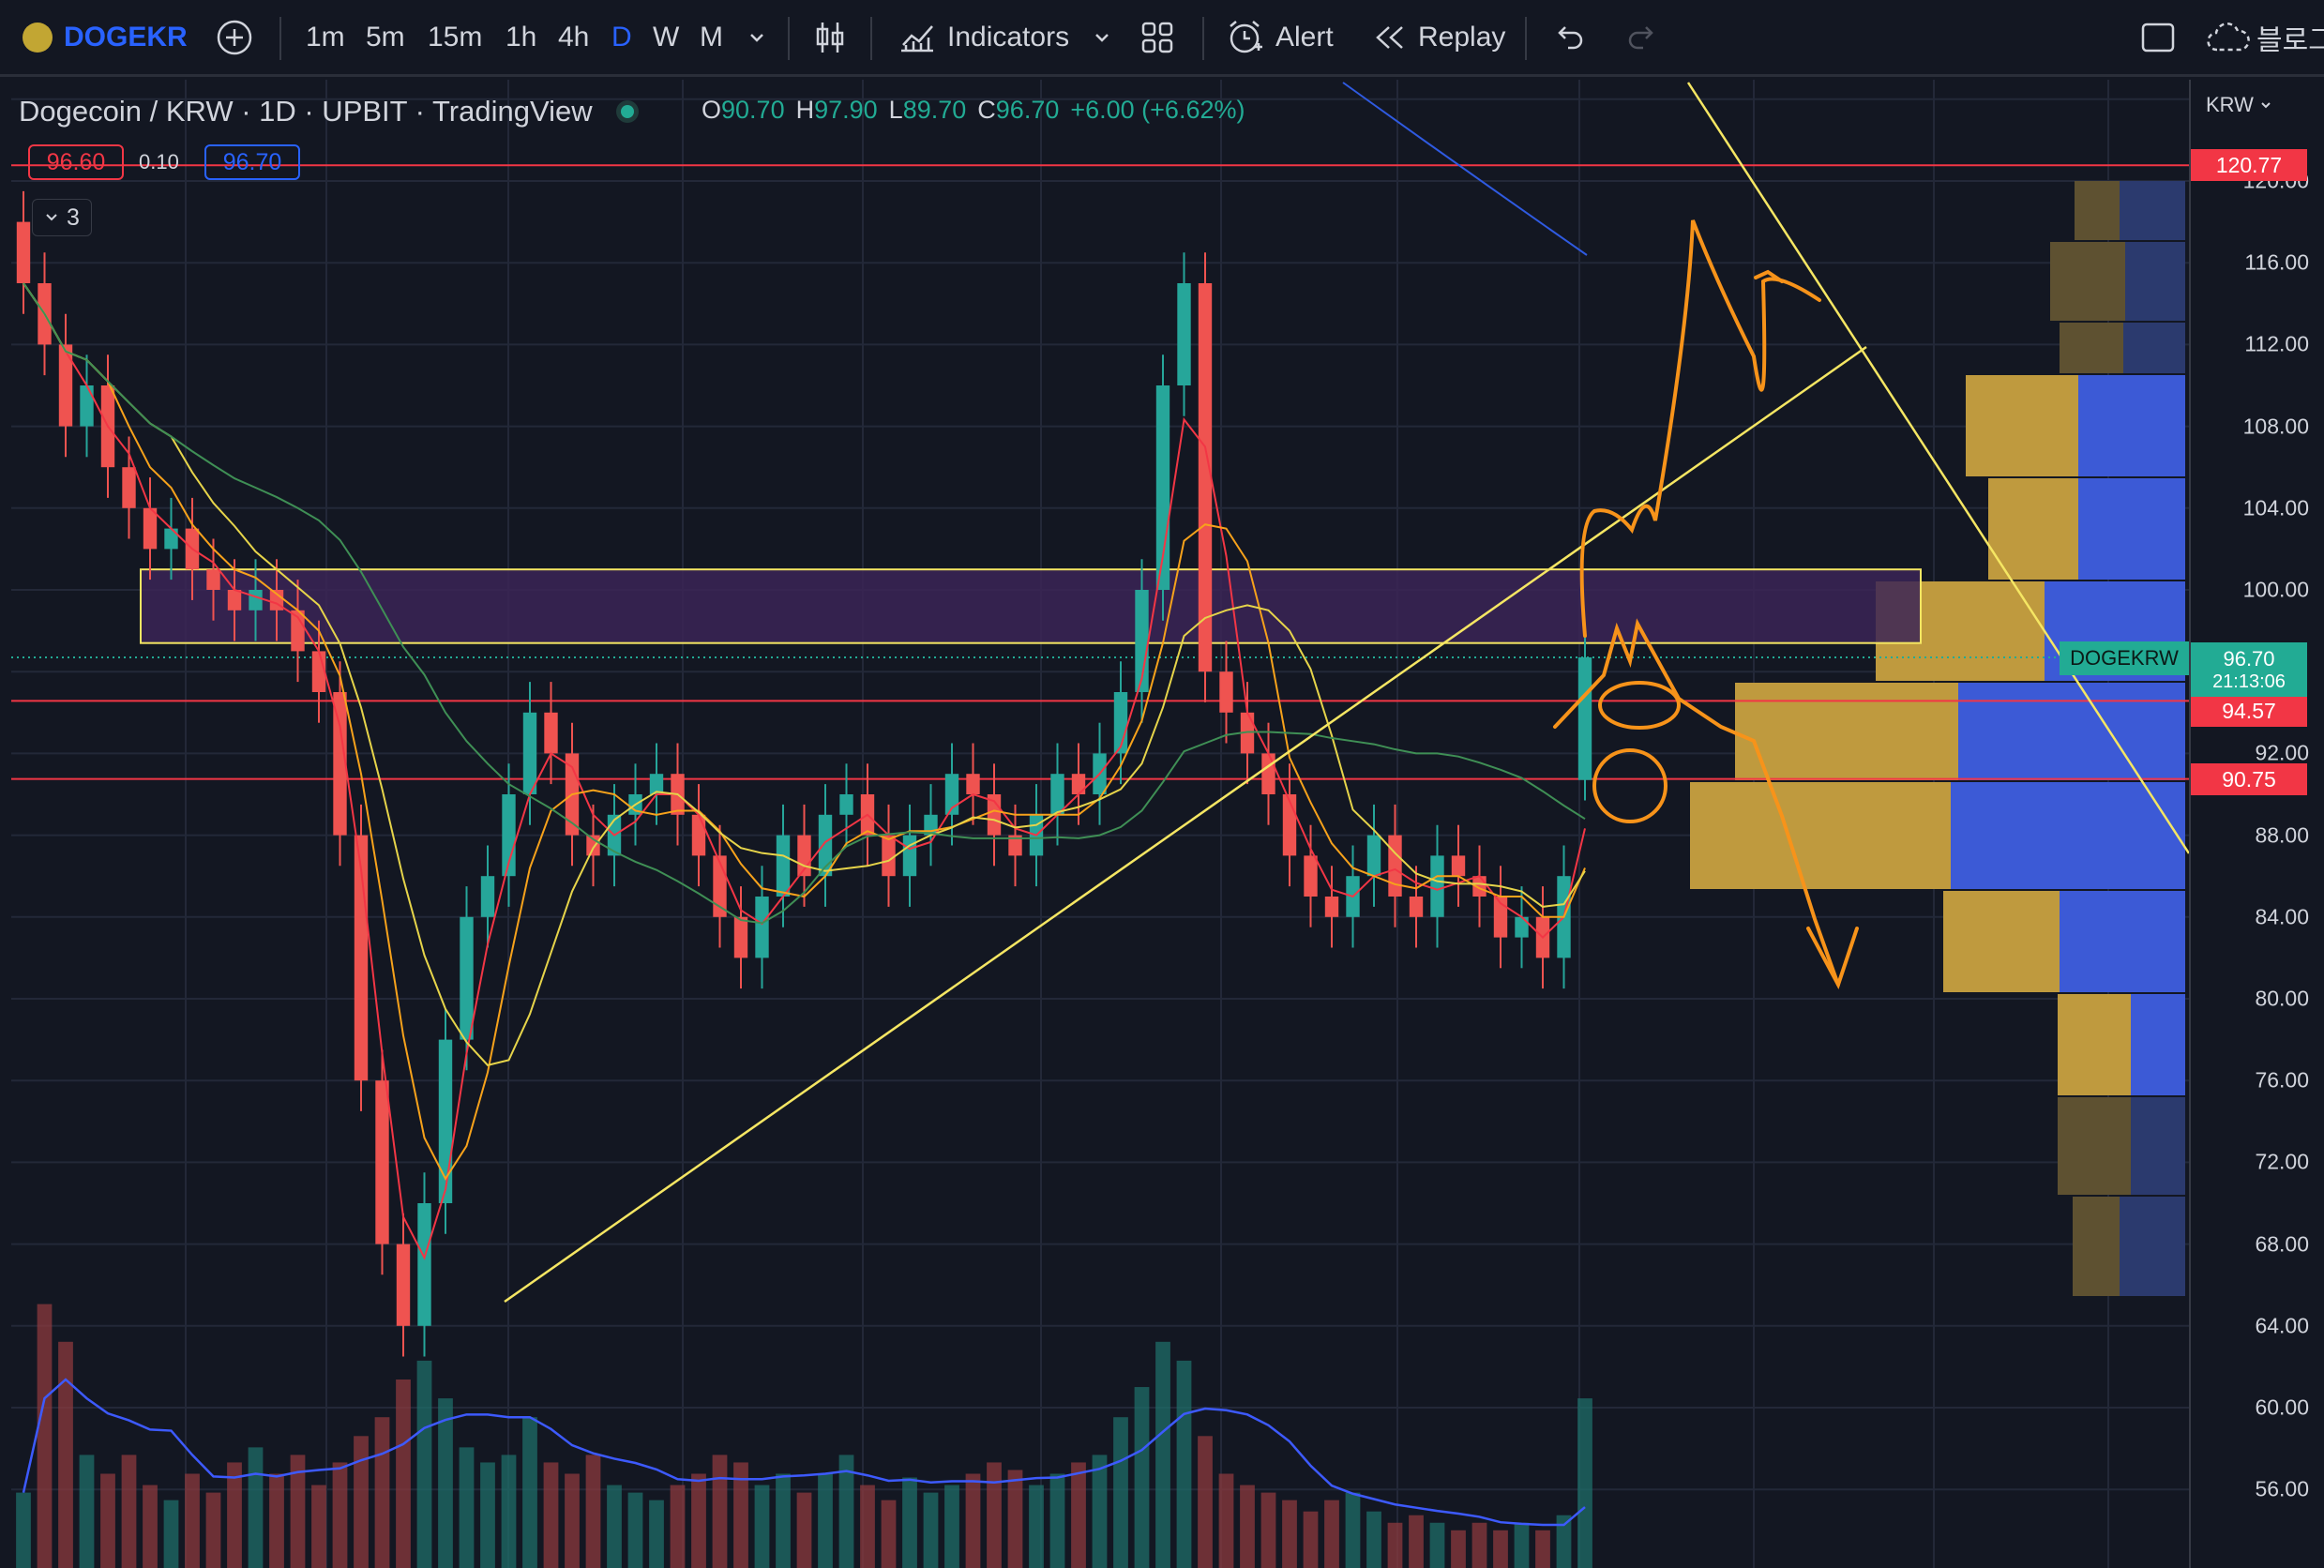 The width and height of the screenshot is (2324, 1568). I want to click on publish-button: 블로그, so click(2265, 37).